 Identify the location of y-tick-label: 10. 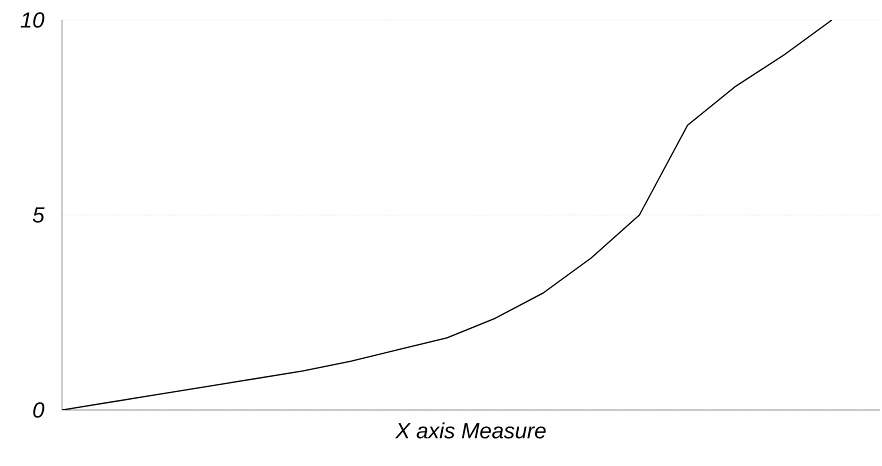
(32, 20).